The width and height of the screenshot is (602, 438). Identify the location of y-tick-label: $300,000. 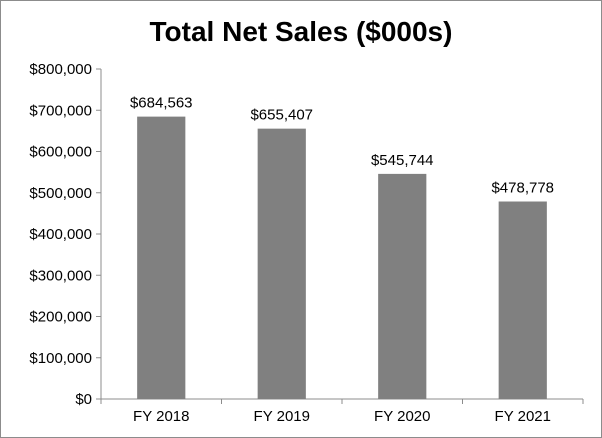
(60, 275).